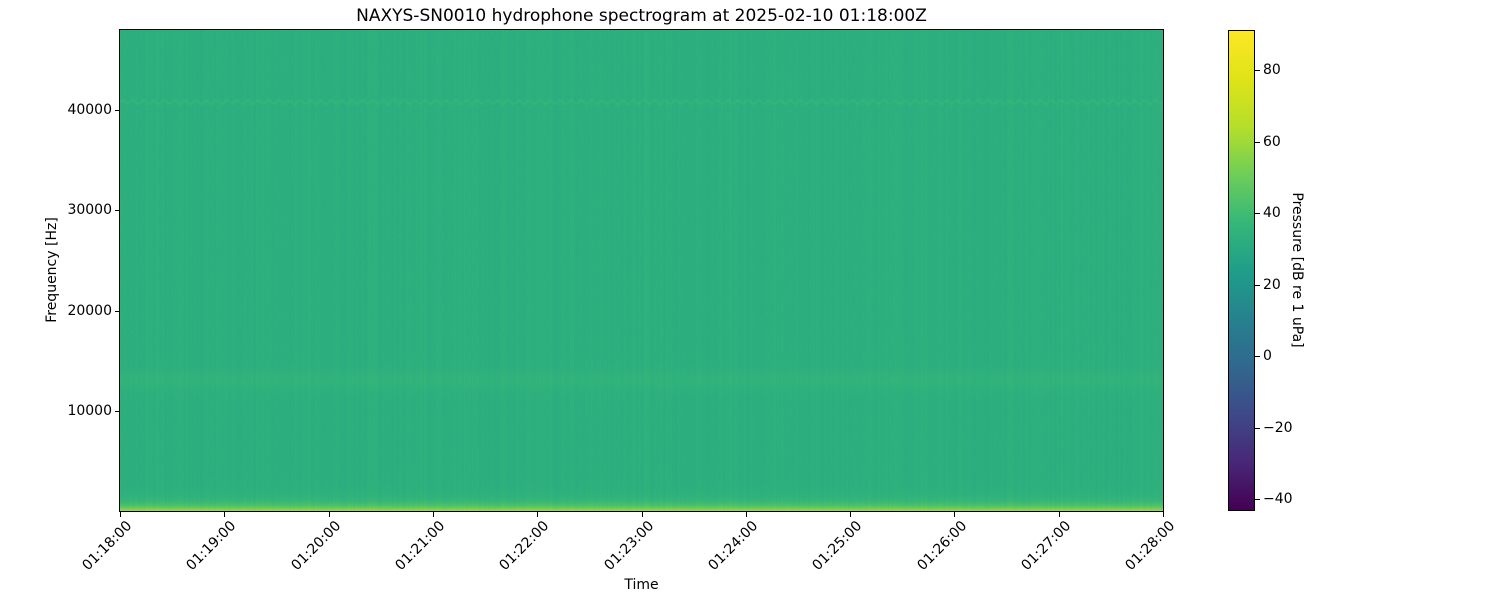  Describe the element at coordinates (1046, 546) in the screenshot. I see `x-tick-label: 01:27:00` at that location.